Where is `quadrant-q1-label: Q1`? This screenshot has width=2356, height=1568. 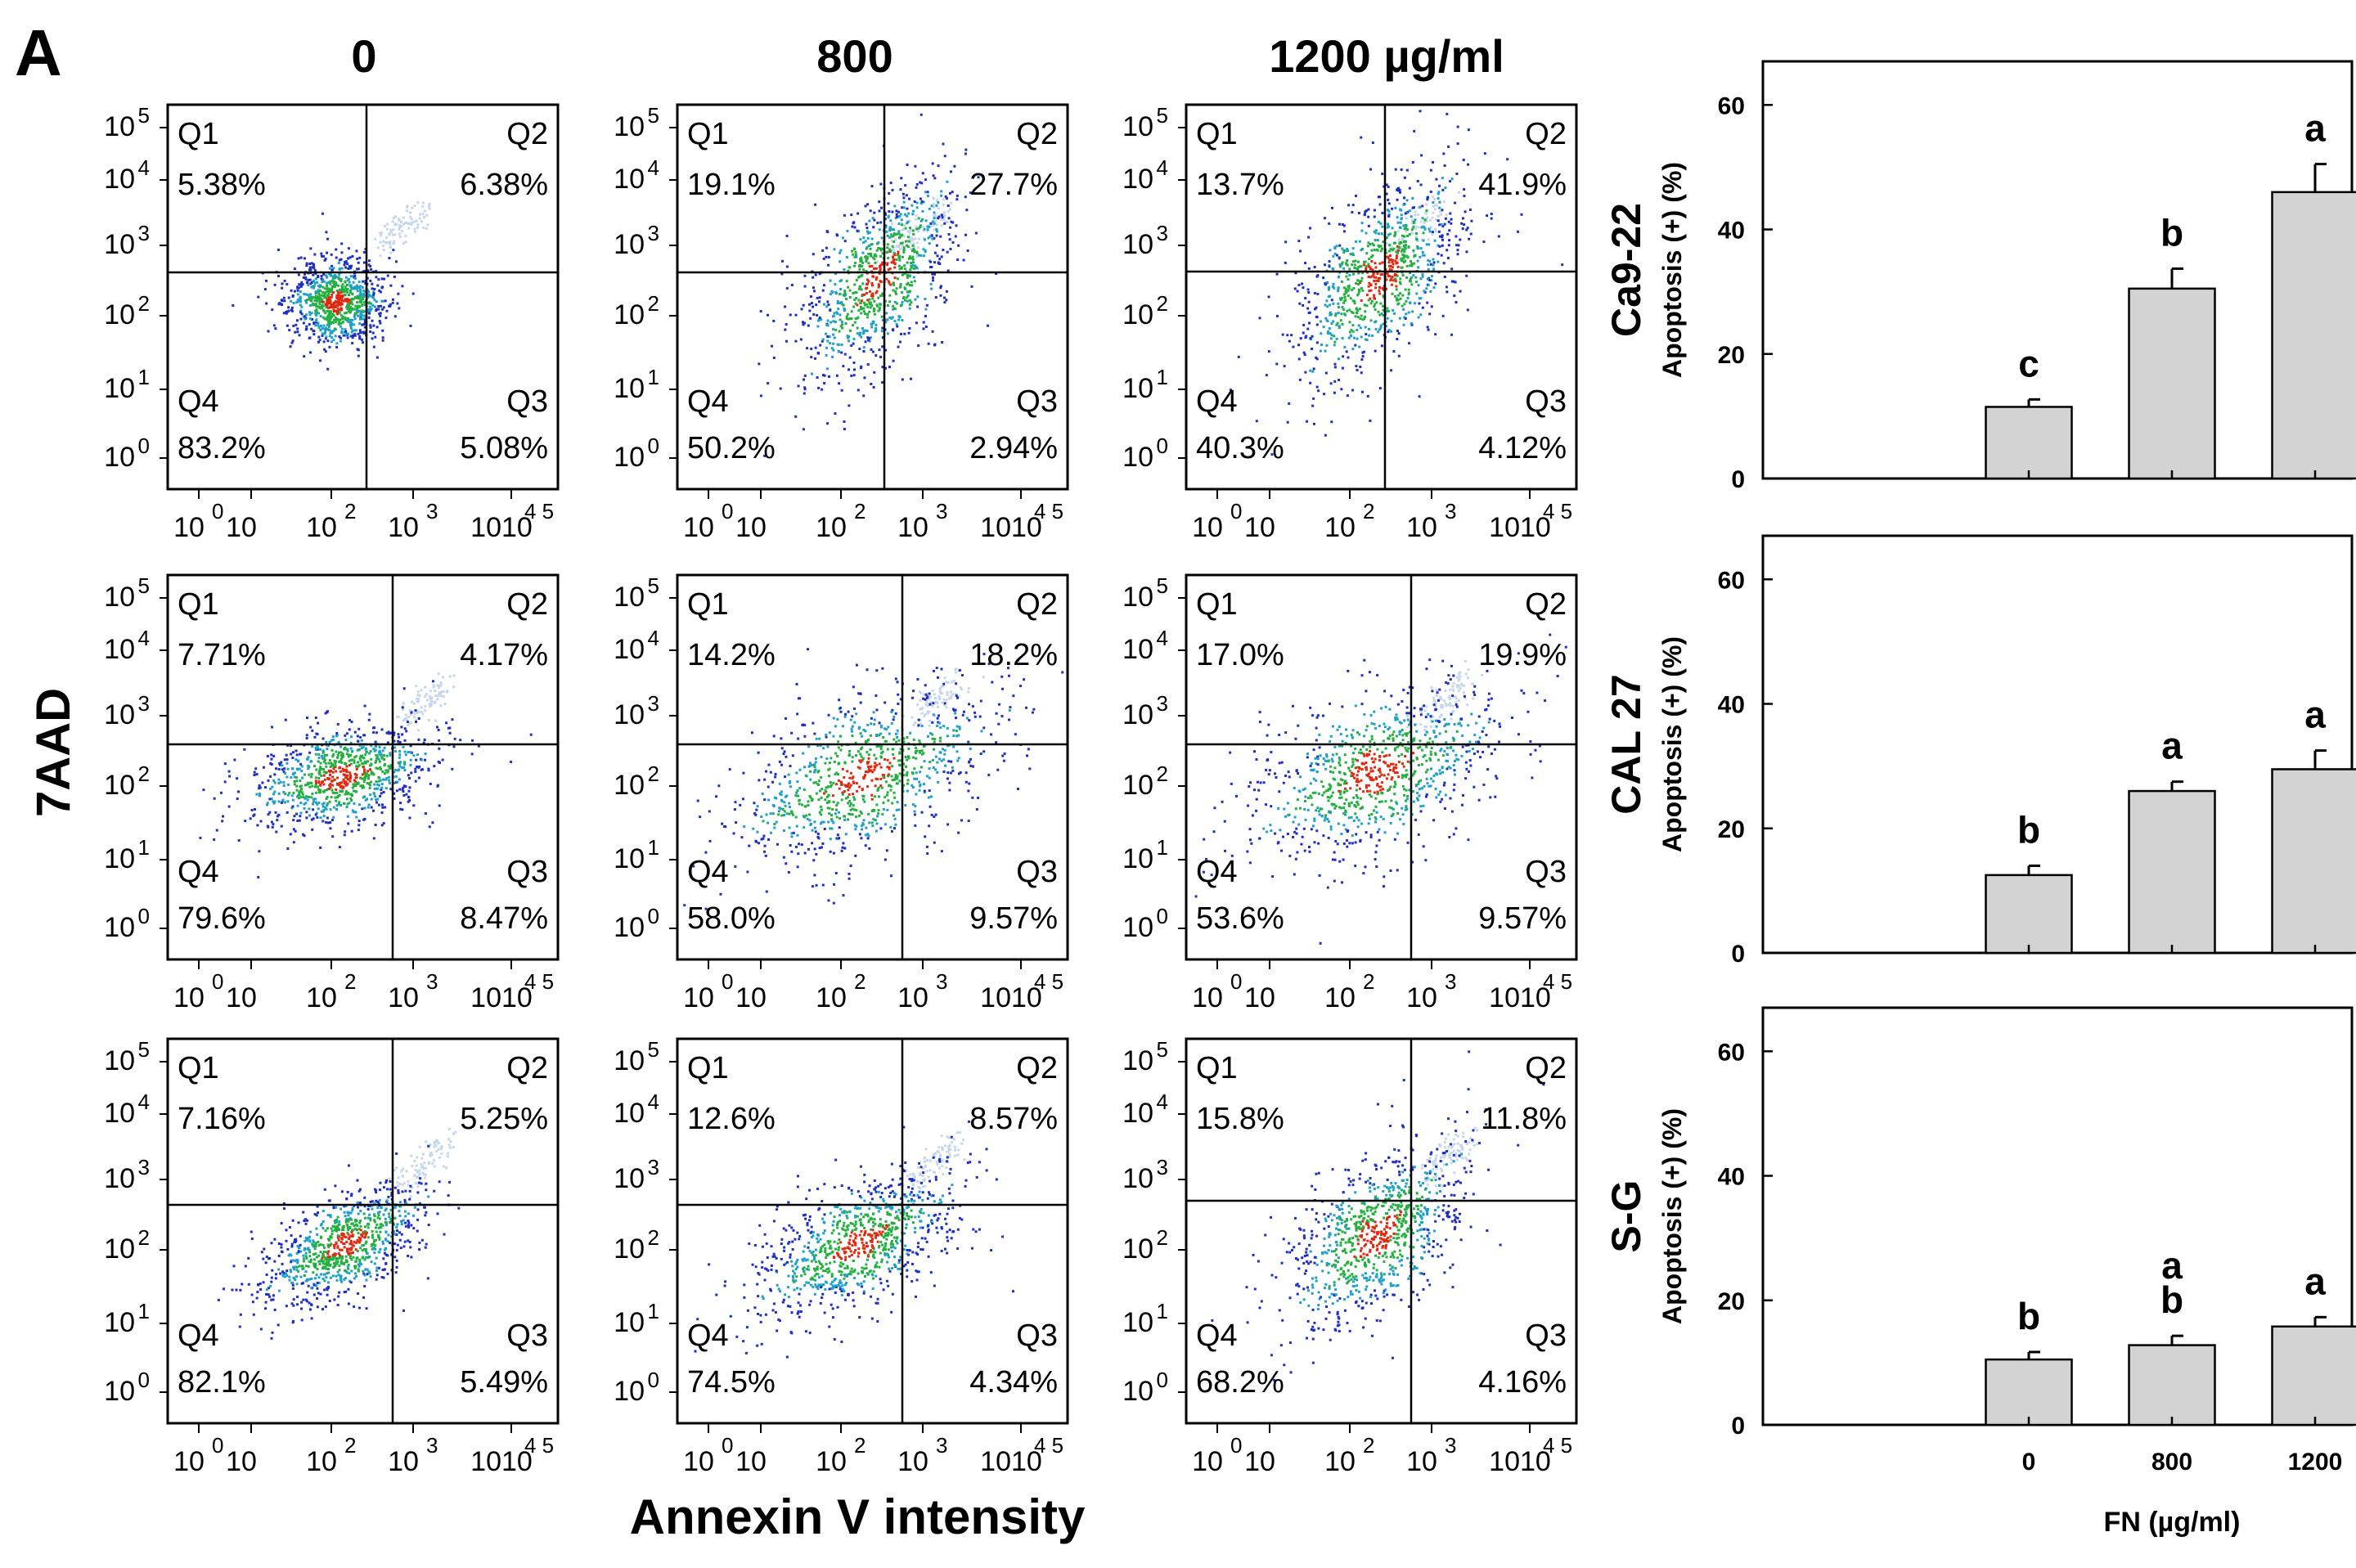 quadrant-q1-label: Q1 is located at coordinates (1217, 604).